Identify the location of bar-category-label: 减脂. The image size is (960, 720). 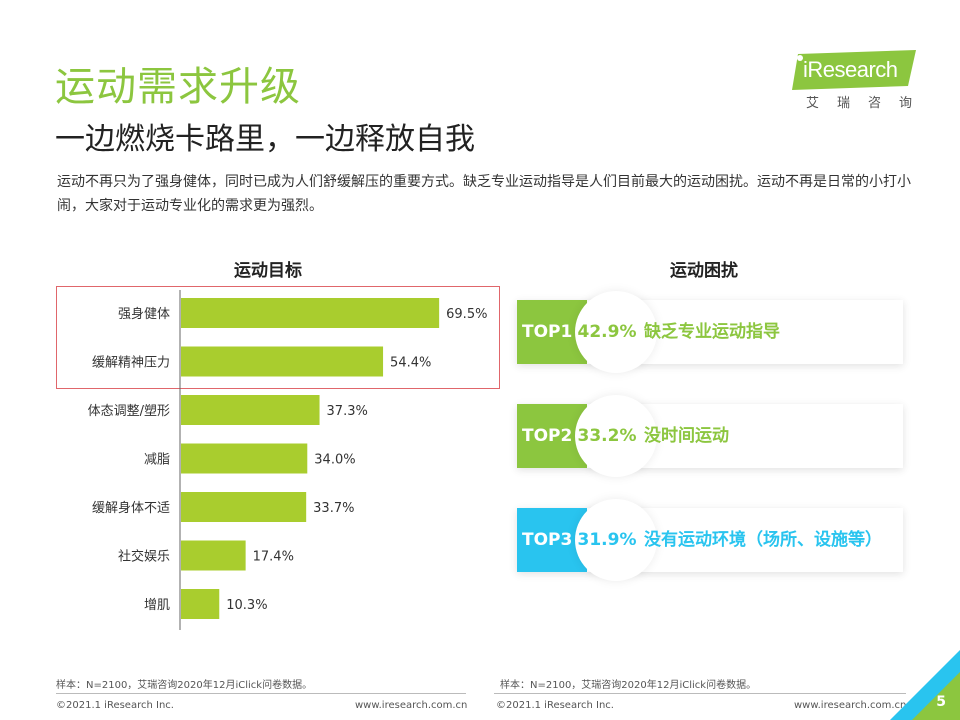
(157, 460).